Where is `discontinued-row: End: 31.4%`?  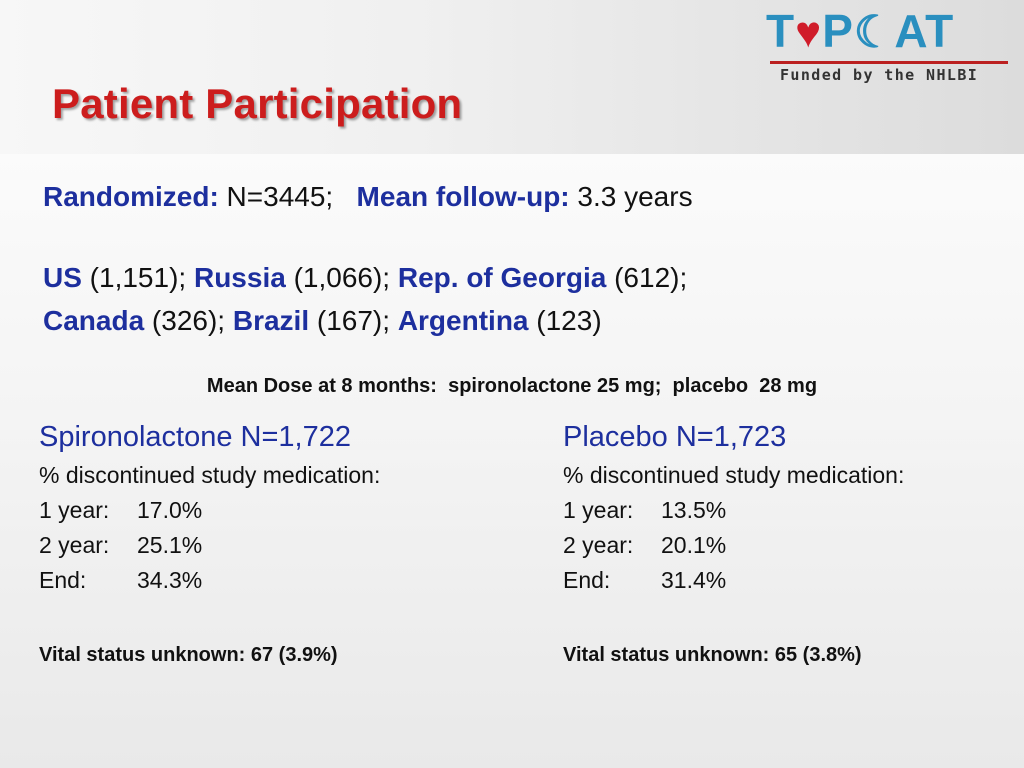
discontinued-row: End: 31.4% is located at coordinates (733, 580).